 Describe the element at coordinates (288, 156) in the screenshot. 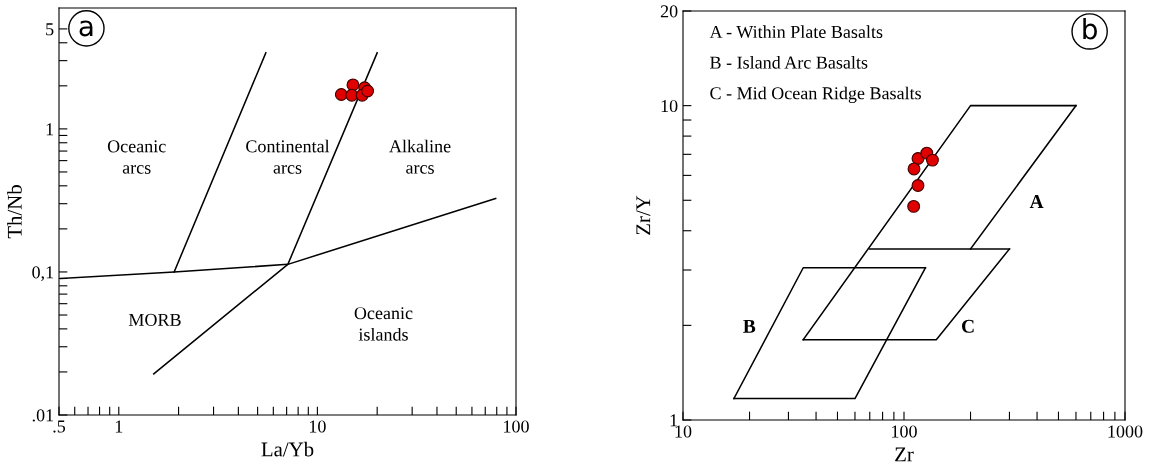

I see `annotation: Continental arcs` at that location.